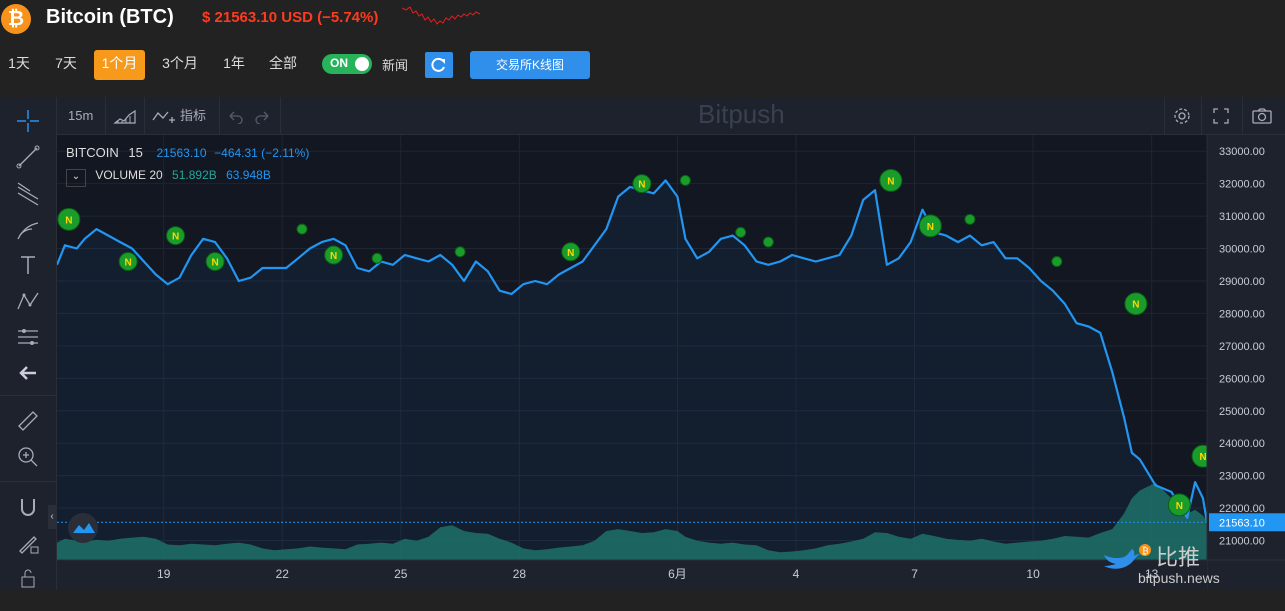  Describe the element at coordinates (28, 121) in the screenshot. I see `crosshair-icon` at that location.